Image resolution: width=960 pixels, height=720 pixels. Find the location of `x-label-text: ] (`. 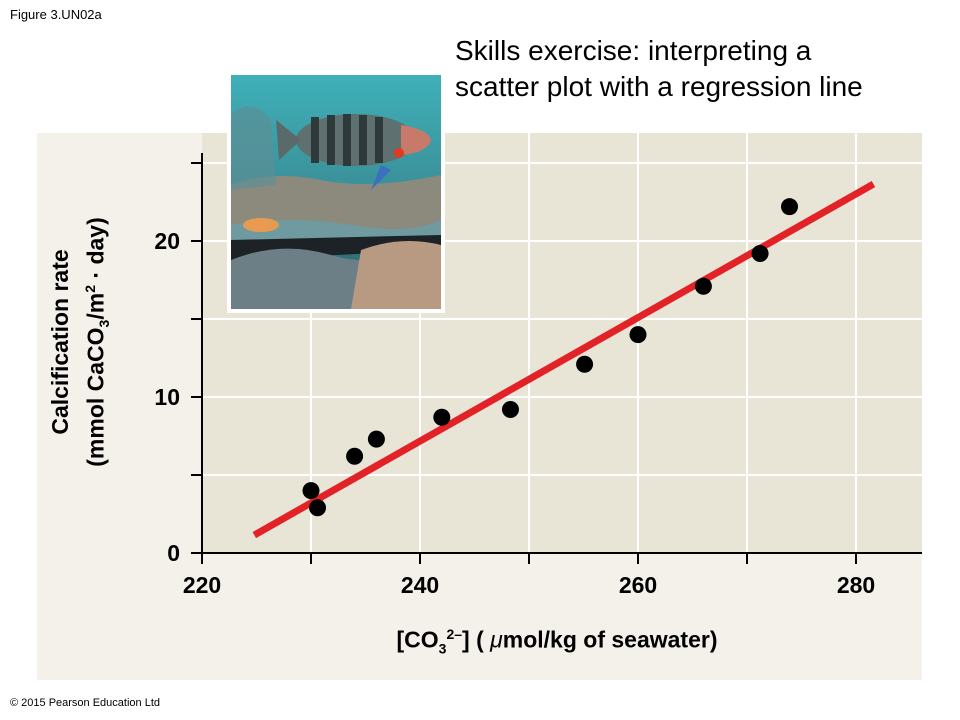

x-label-text: ] ( is located at coordinates (473, 639).